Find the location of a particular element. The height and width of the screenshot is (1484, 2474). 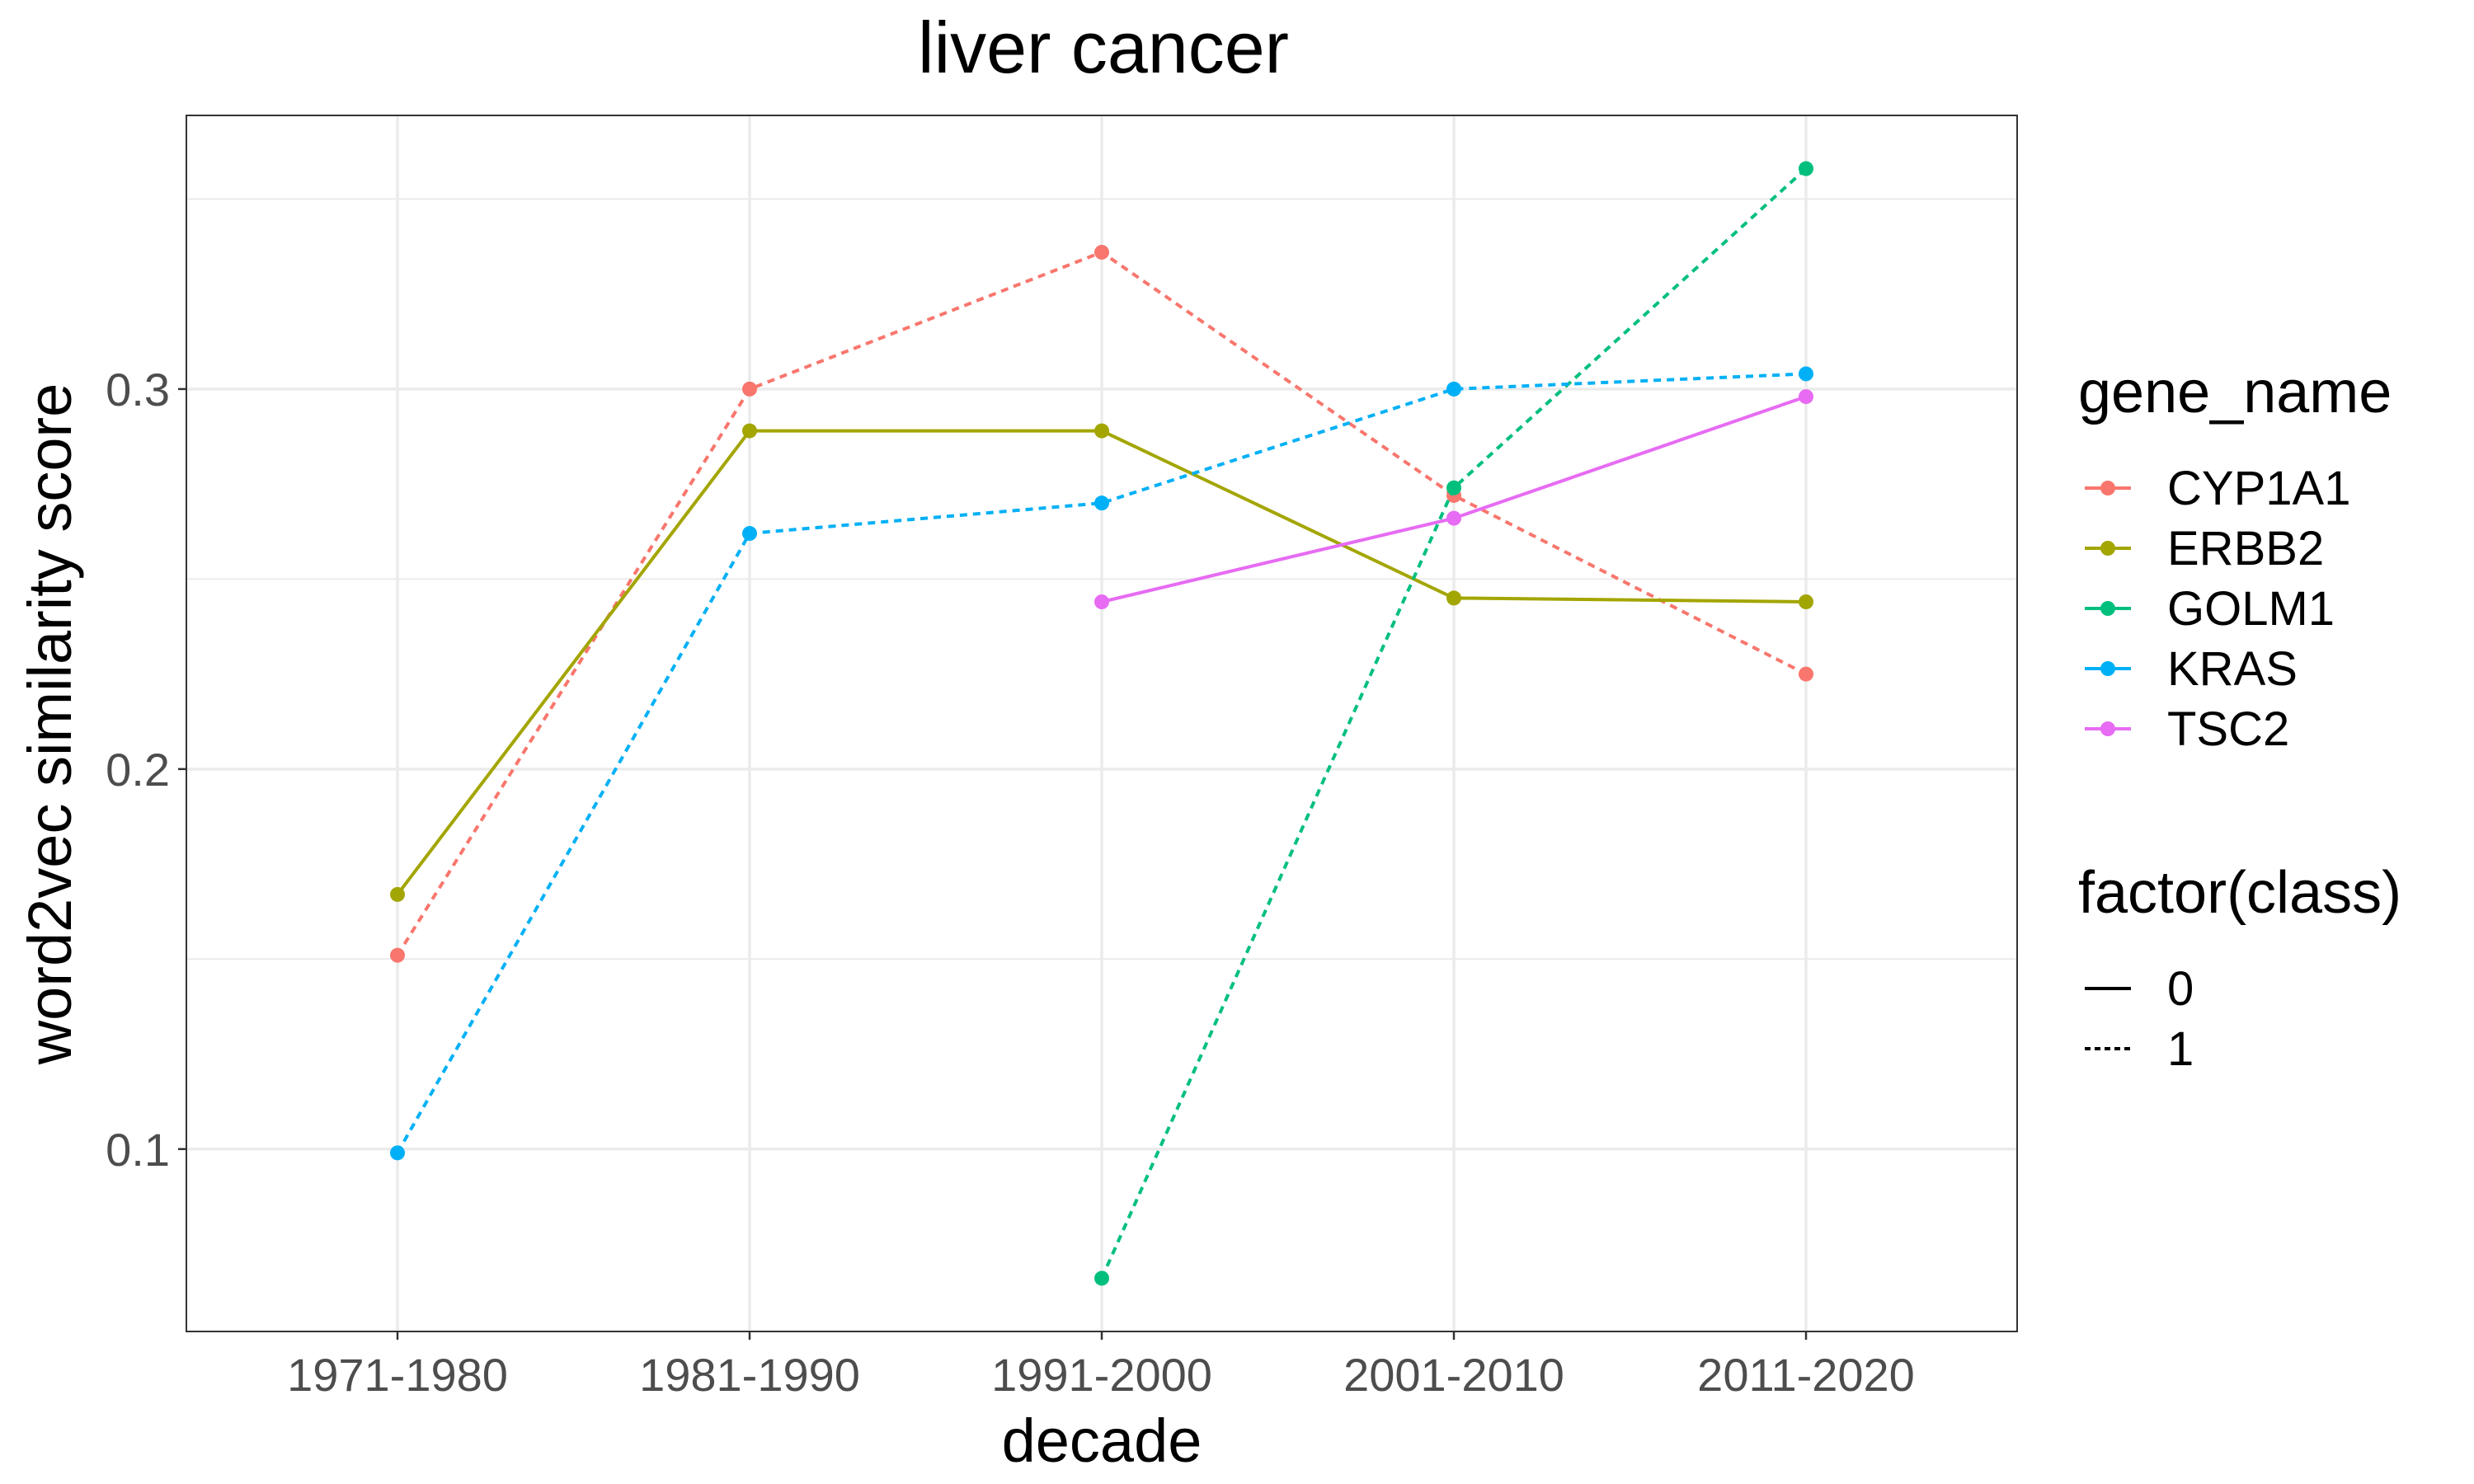

legend-label: 1 is located at coordinates (2180, 1049).